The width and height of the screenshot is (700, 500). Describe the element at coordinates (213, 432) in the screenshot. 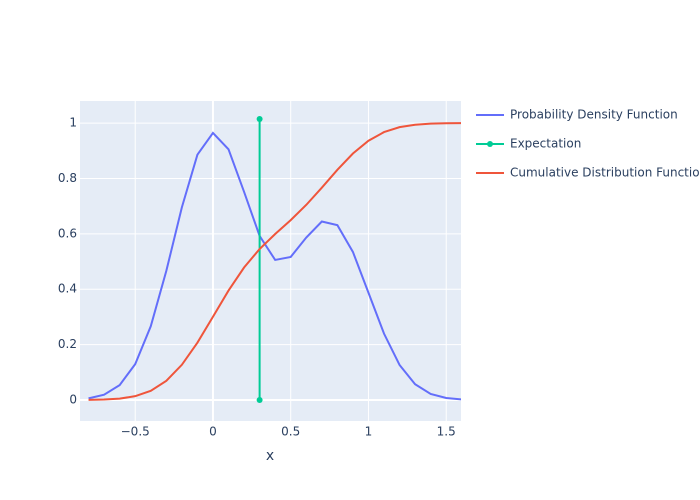

I see `x-tick-label: 0` at that location.